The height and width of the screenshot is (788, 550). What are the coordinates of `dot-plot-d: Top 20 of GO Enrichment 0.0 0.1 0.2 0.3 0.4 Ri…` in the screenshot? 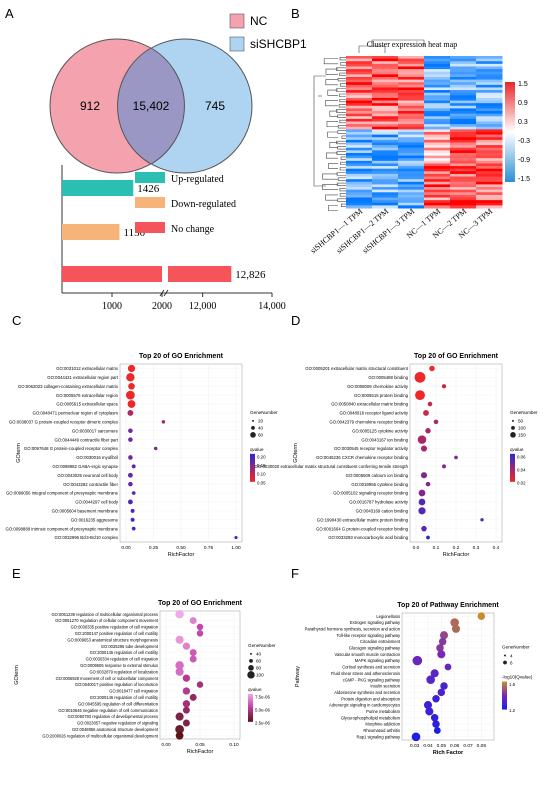 It's located at (396, 455).